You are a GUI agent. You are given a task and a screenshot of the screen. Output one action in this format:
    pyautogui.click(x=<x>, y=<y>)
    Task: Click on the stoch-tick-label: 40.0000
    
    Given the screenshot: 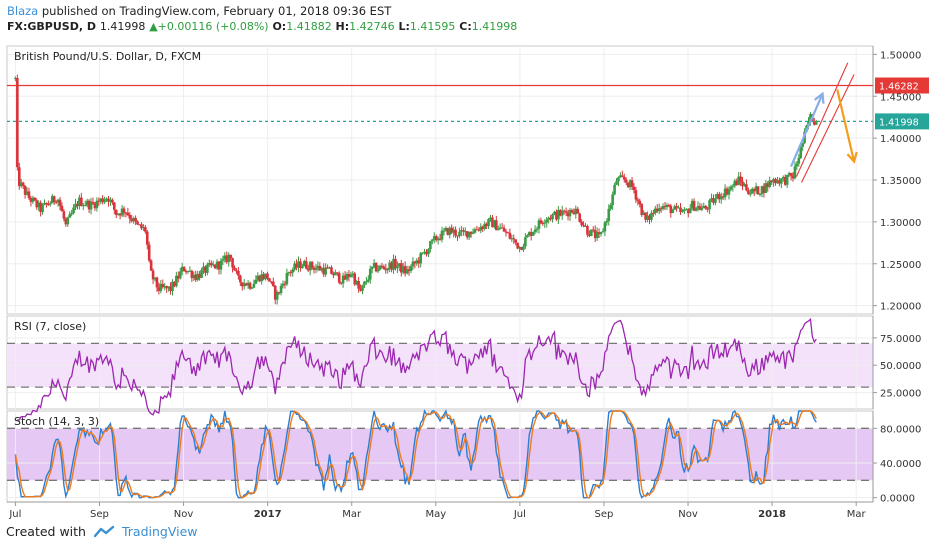 What is the action you would take?
    pyautogui.click(x=900, y=464)
    